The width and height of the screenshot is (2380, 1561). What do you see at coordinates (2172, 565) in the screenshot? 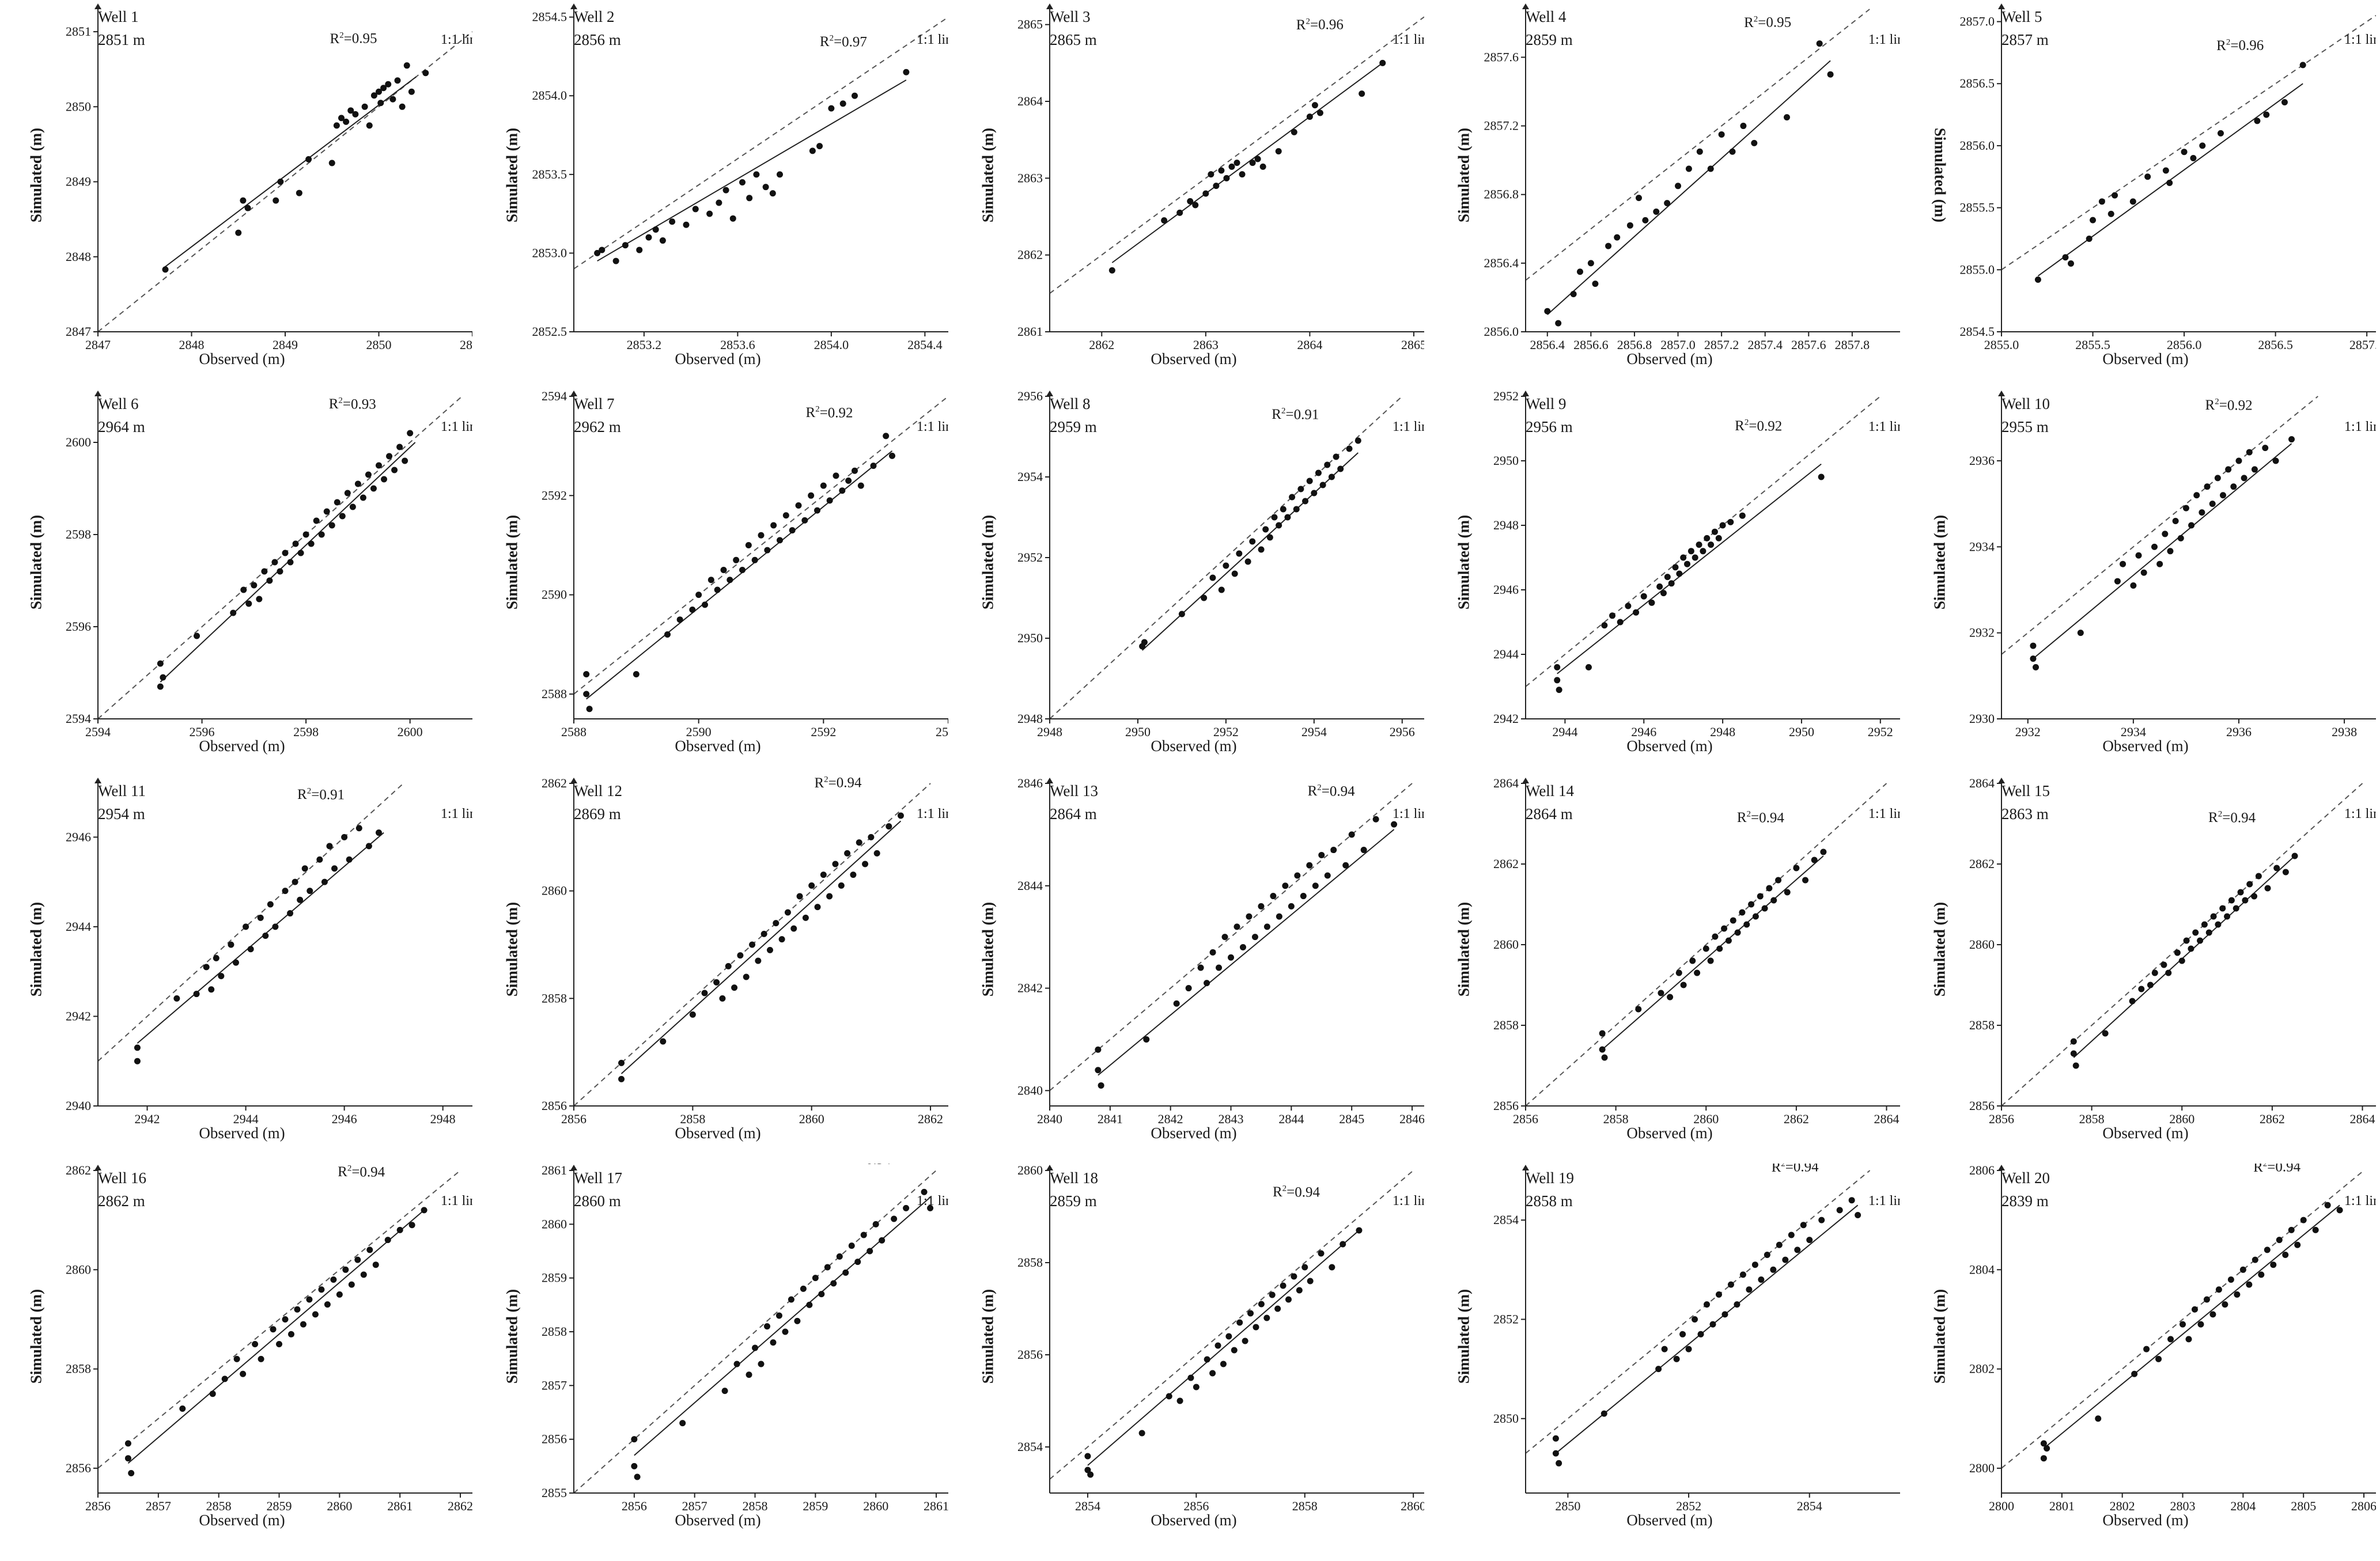
I see `scatter-plot: 2932 2934 2936 2938 2930 2932 2934 2936` at bounding box center [2172, 565].